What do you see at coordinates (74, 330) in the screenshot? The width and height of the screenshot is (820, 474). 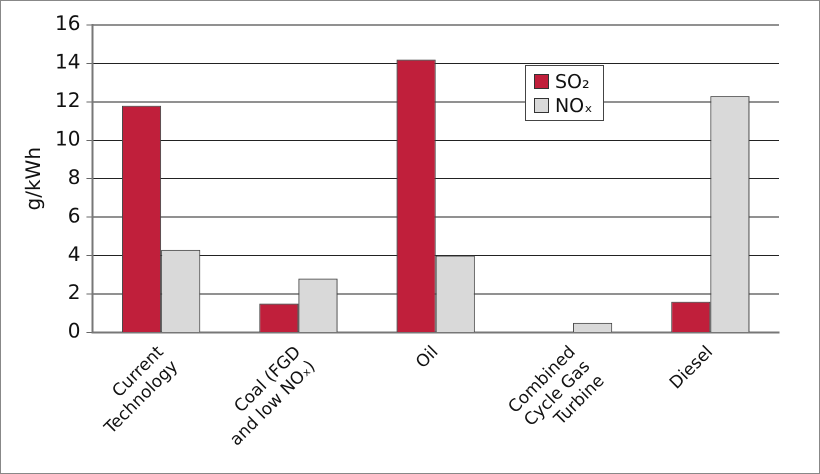 I see `y-tick-label: 0` at bounding box center [74, 330].